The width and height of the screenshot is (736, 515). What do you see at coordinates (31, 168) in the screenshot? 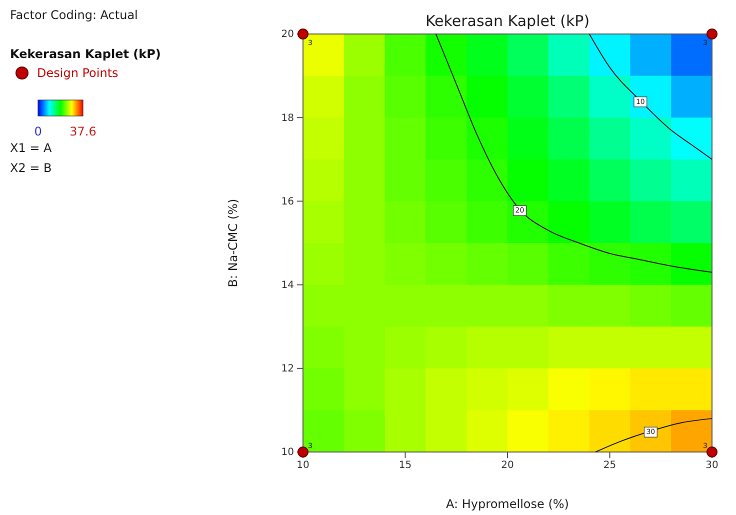
I see `text: X2 = B` at bounding box center [31, 168].